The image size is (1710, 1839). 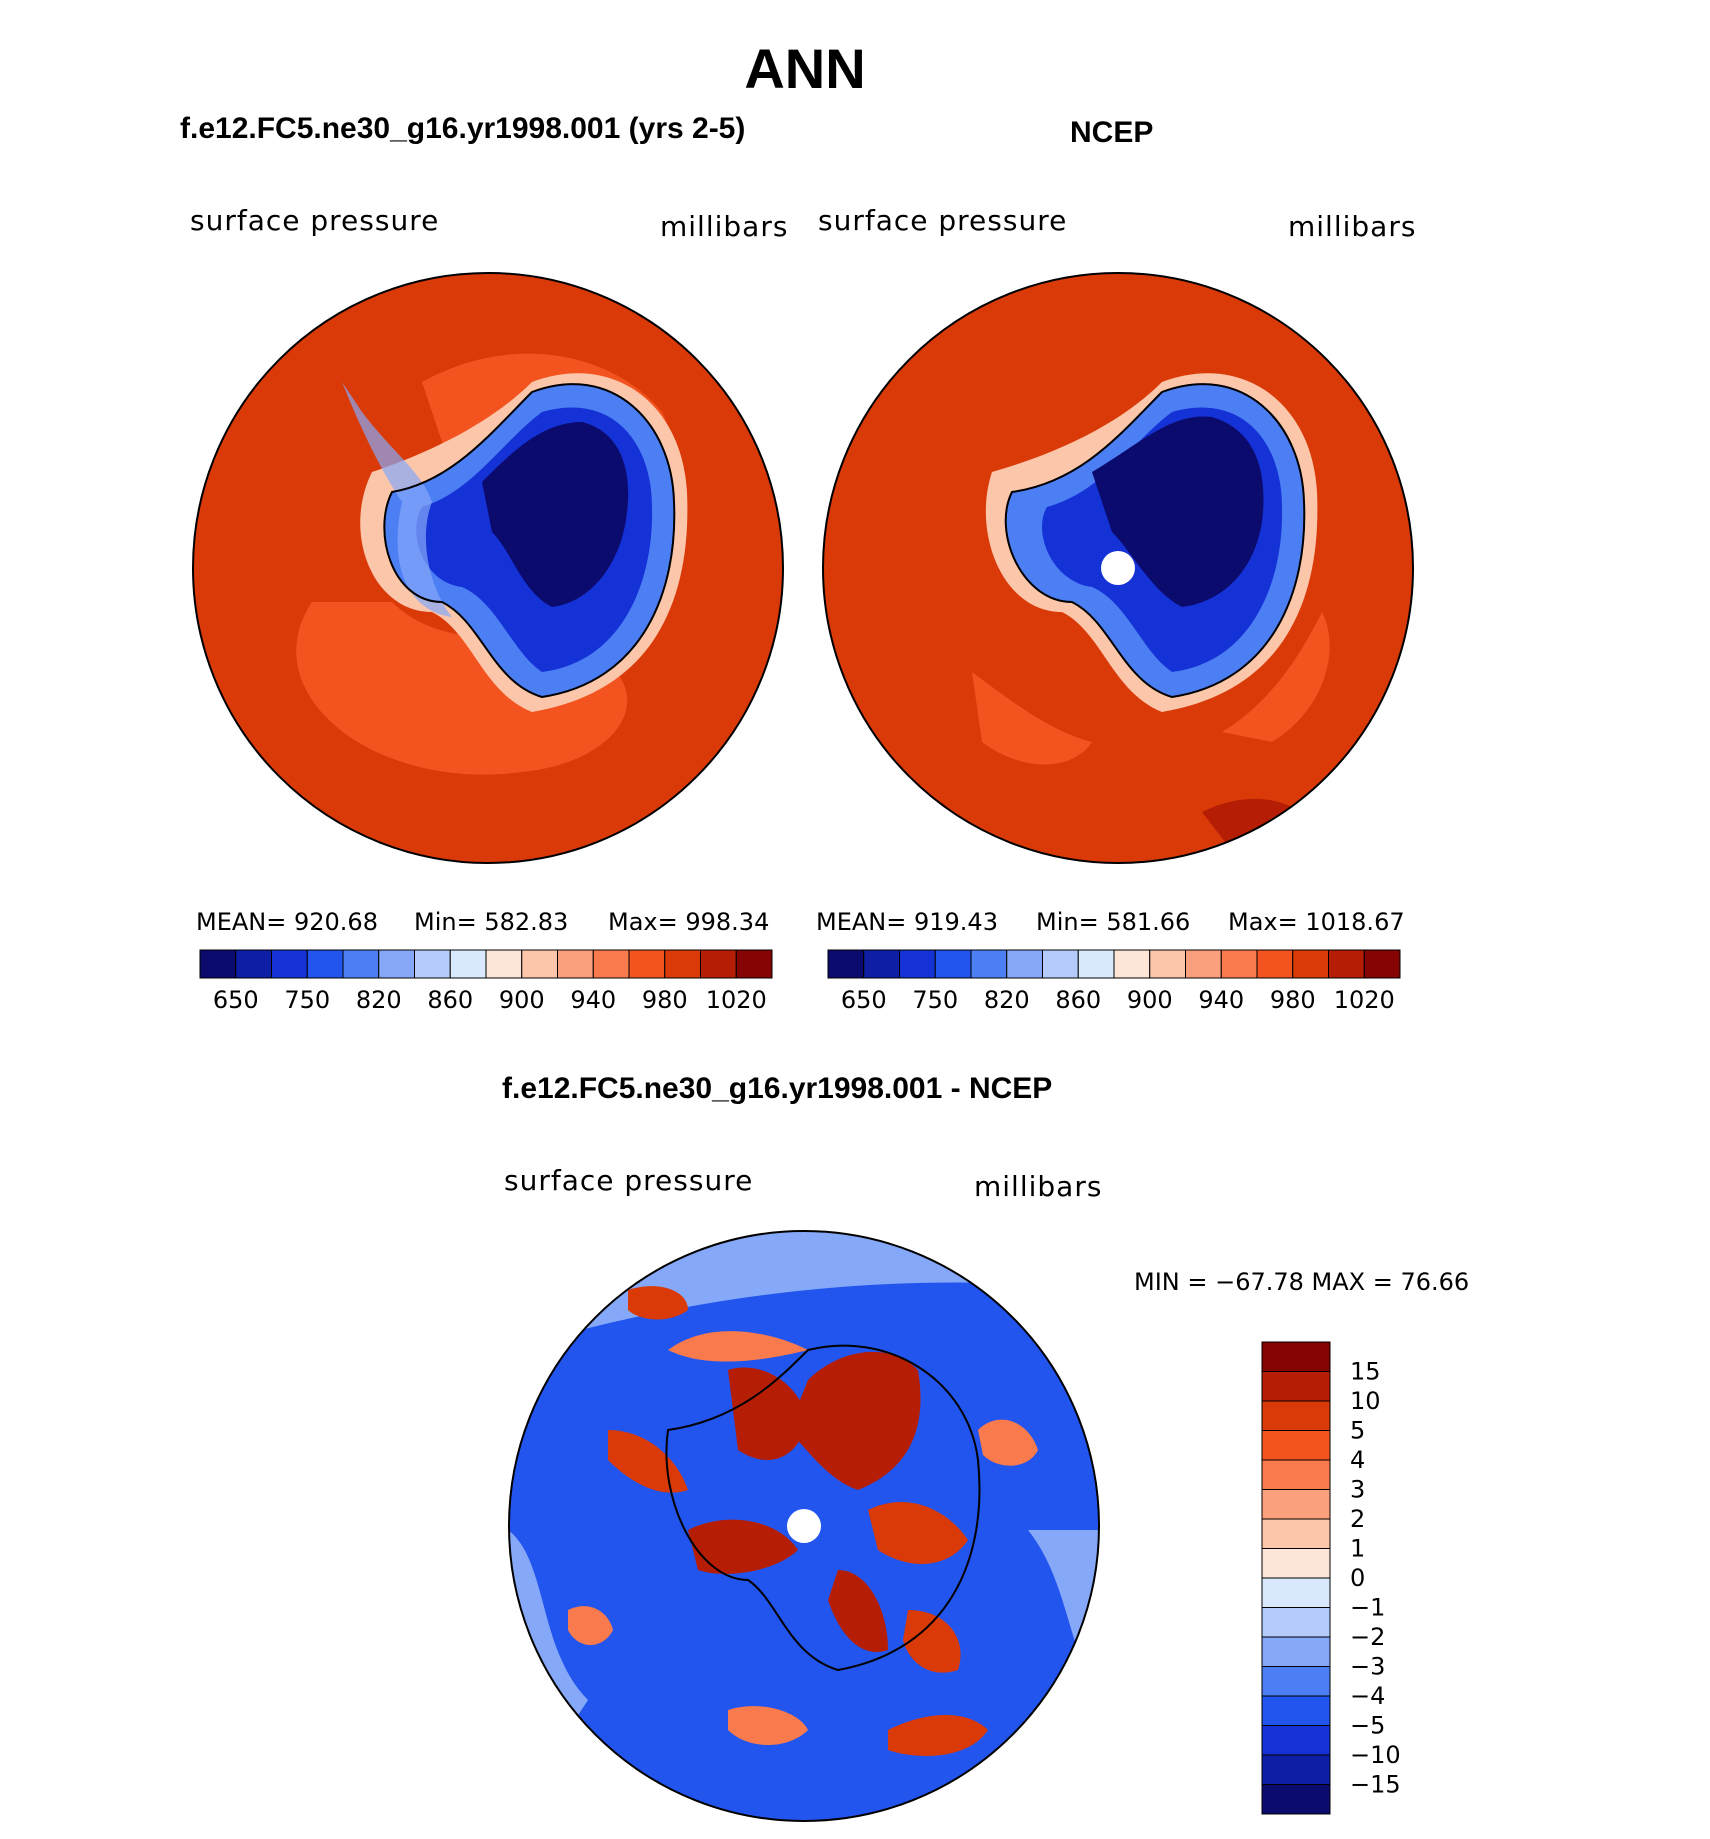 What do you see at coordinates (287, 922) in the screenshot?
I see `panel-1-mean: MEAN= 920.68` at bounding box center [287, 922].